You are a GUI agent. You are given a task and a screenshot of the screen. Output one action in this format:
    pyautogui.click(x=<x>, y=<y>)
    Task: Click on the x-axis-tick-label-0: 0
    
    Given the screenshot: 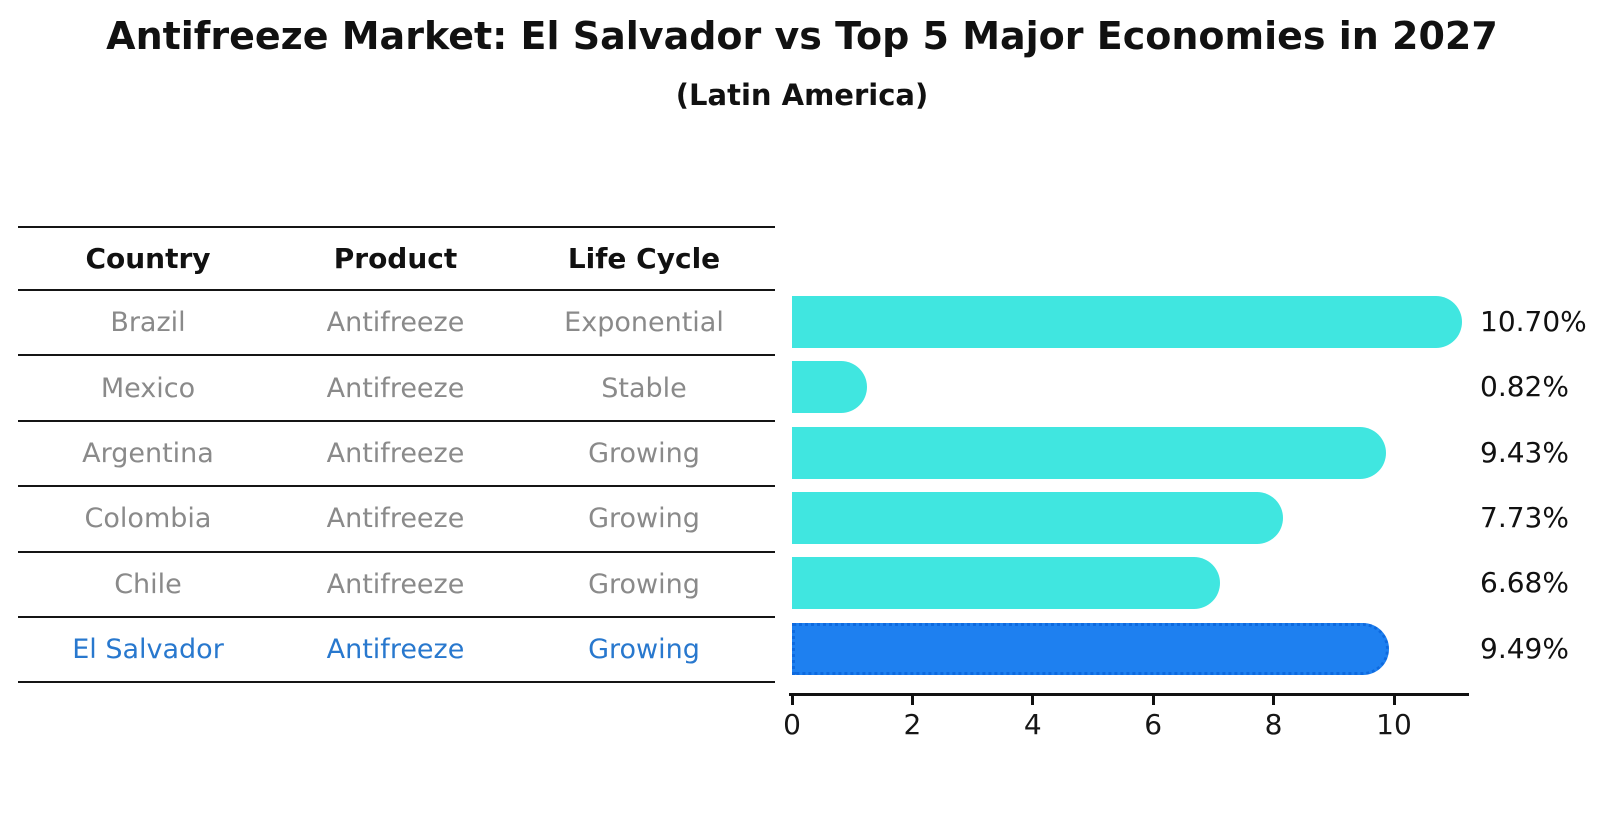 What is the action you would take?
    pyautogui.click(x=792, y=724)
    